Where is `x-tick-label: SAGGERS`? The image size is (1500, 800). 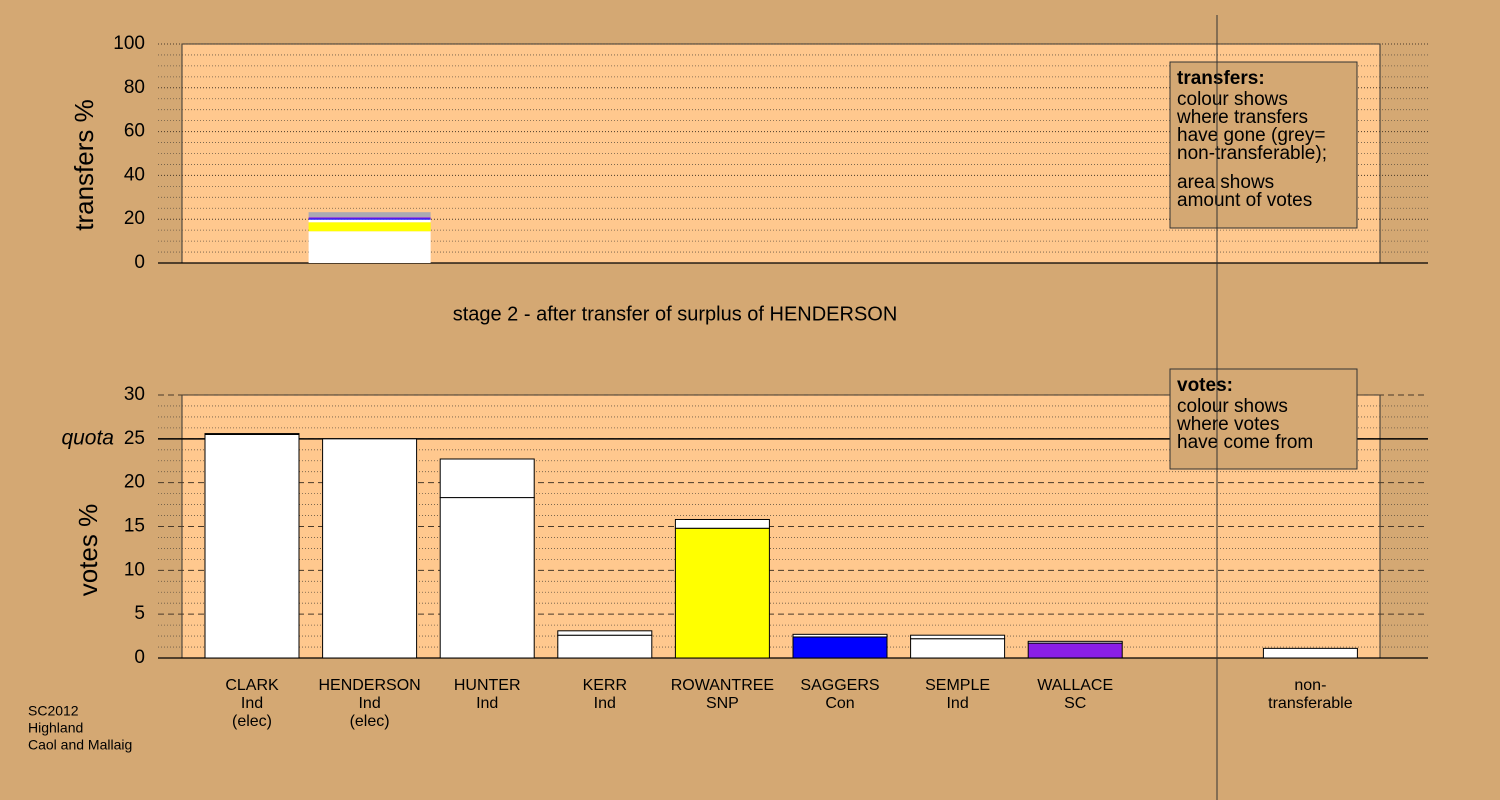 x-tick-label: SAGGERS is located at coordinates (839, 685).